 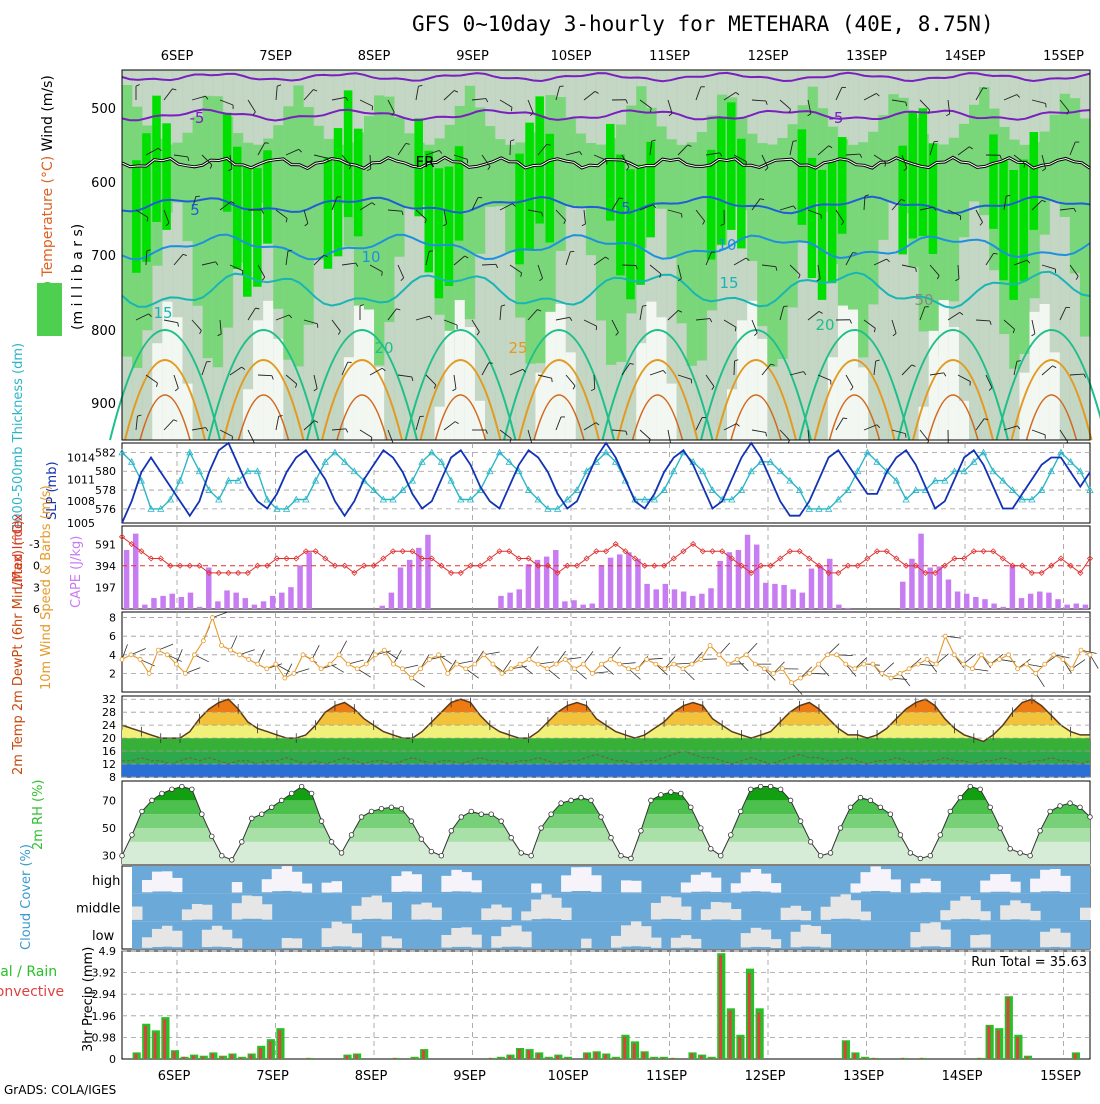 What do you see at coordinates (103, 936) in the screenshot?
I see `cloud-layer-label: low` at bounding box center [103, 936].